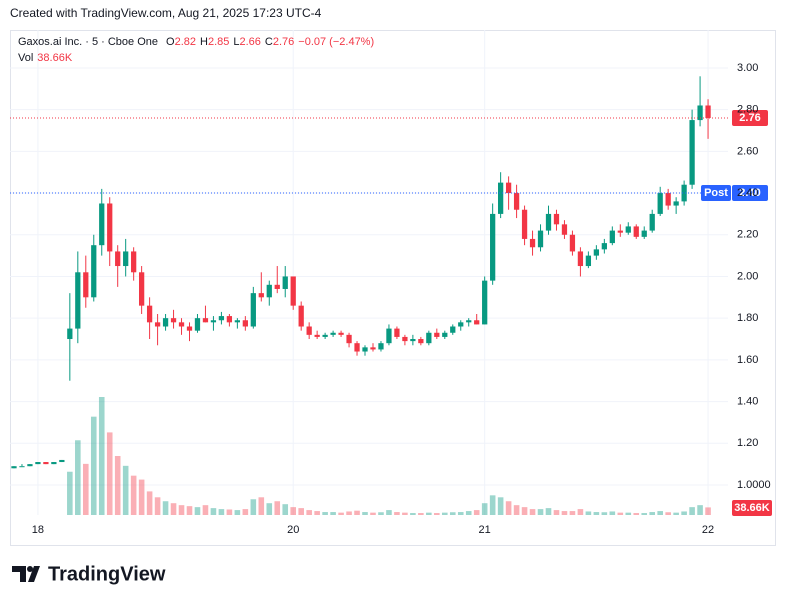  I want to click on logo-mark, so click(26, 574).